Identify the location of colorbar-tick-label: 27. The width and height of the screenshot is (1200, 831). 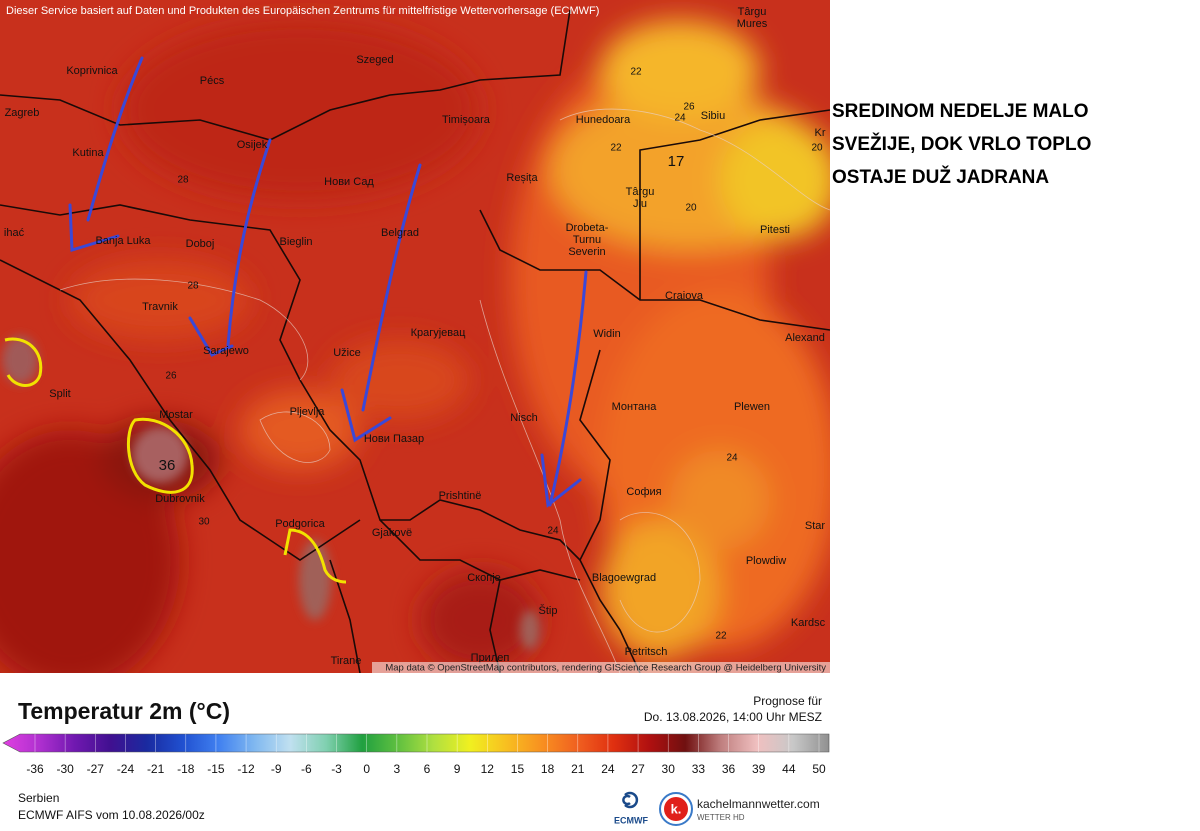
(638, 769).